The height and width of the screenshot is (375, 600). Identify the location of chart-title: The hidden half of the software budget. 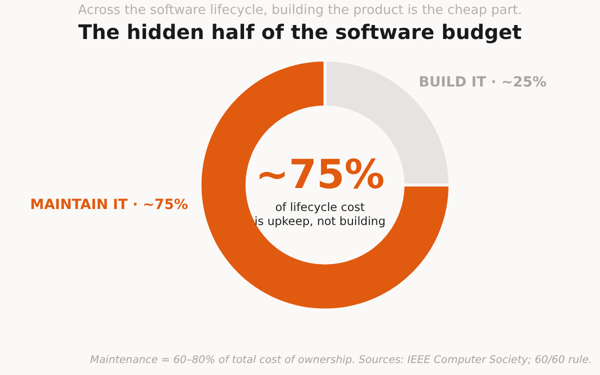
(300, 32).